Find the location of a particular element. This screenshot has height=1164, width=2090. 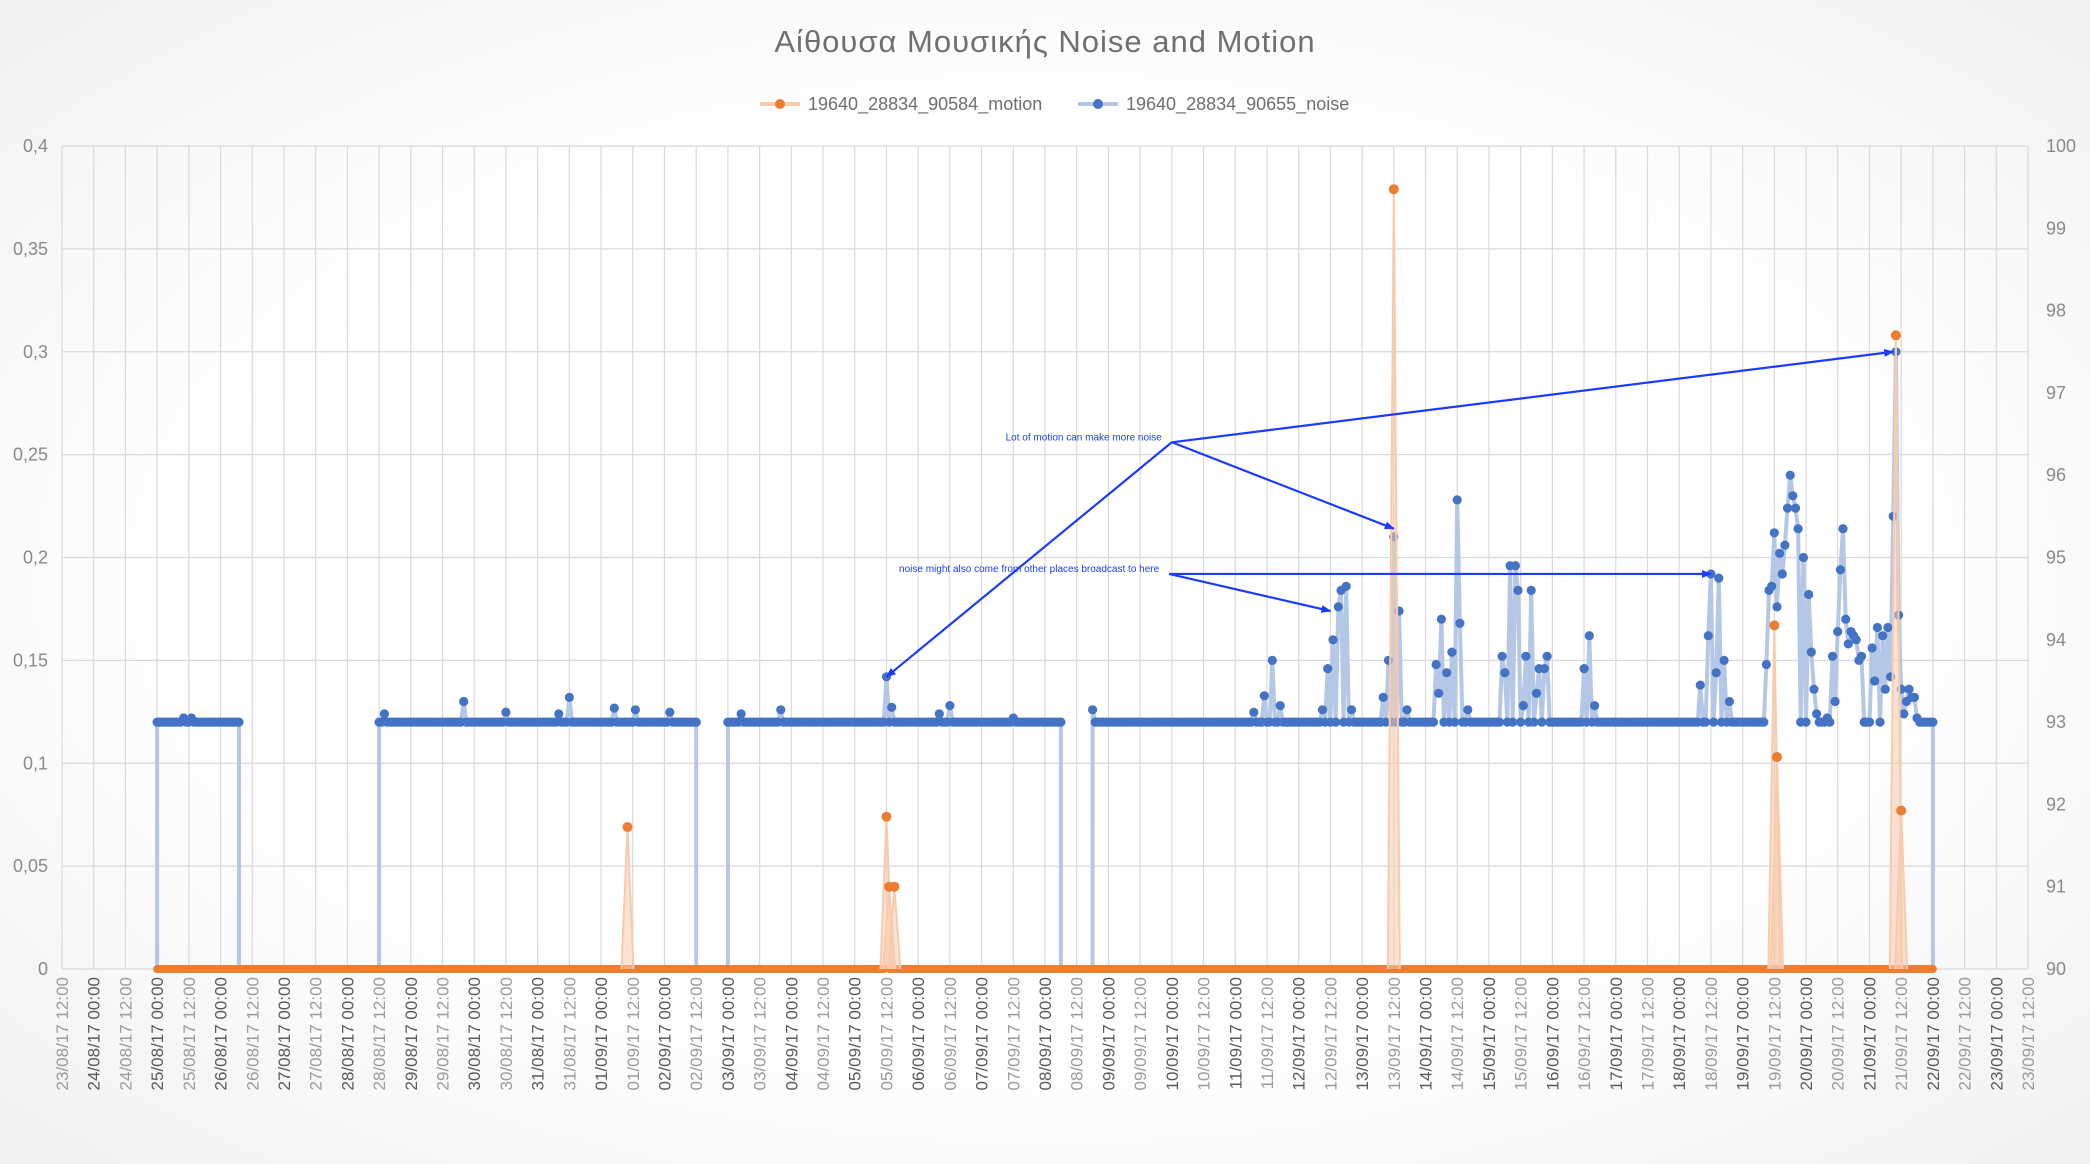

right-axis-tick-label: 94 is located at coordinates (2056, 640).